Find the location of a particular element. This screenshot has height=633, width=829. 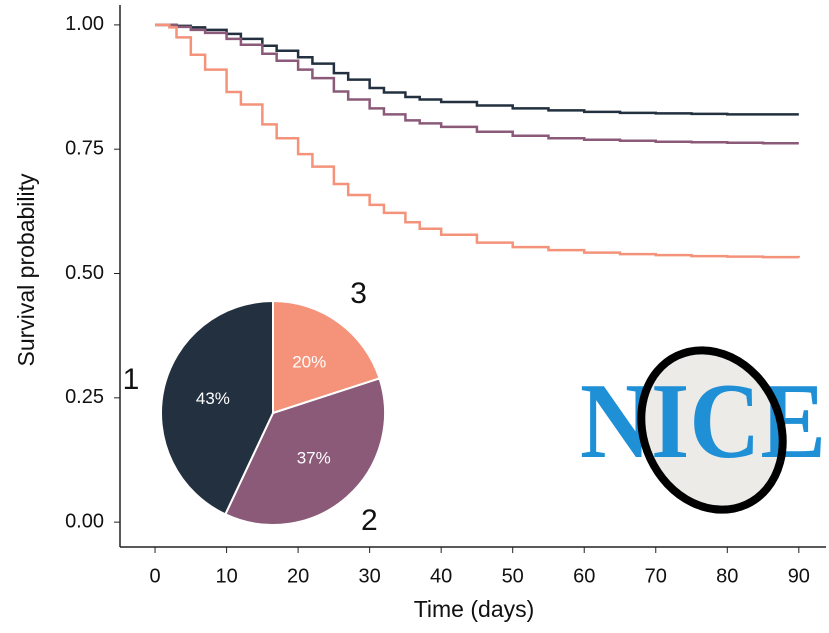

y-tick-label: 0.50 is located at coordinates (84, 273).